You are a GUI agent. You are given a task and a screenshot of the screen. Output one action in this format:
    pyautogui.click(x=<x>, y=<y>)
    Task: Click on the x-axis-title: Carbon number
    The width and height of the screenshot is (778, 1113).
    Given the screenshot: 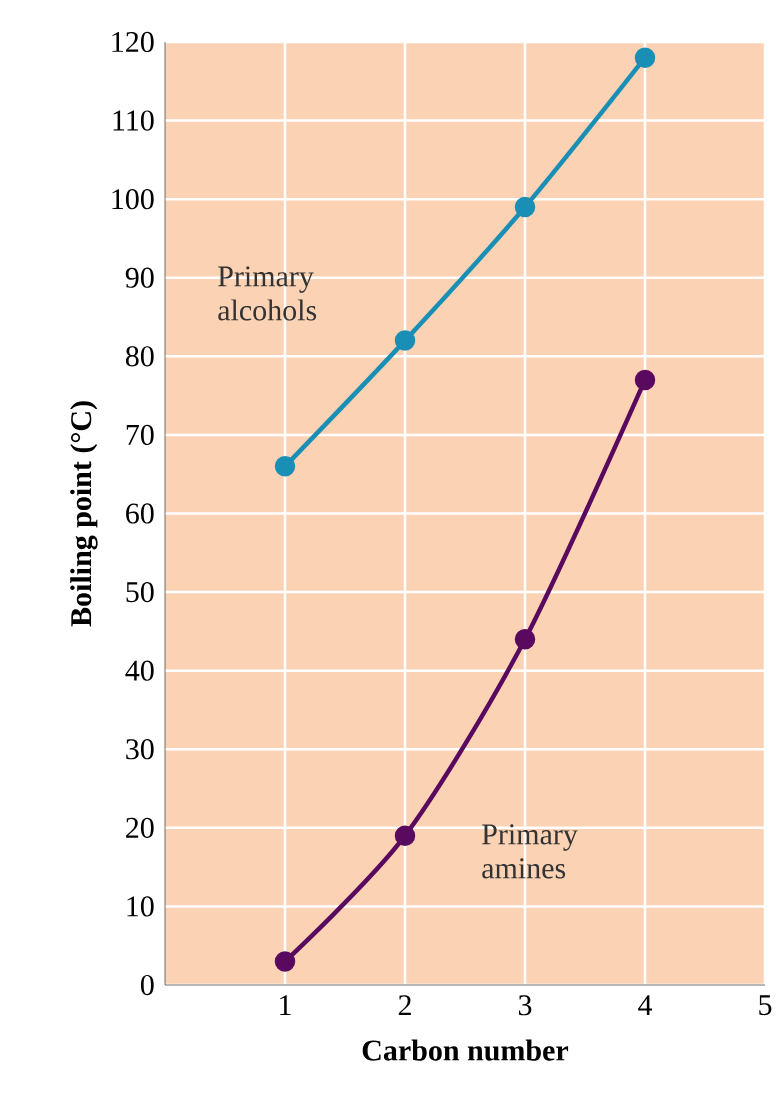 What is the action you would take?
    pyautogui.click(x=465, y=1050)
    